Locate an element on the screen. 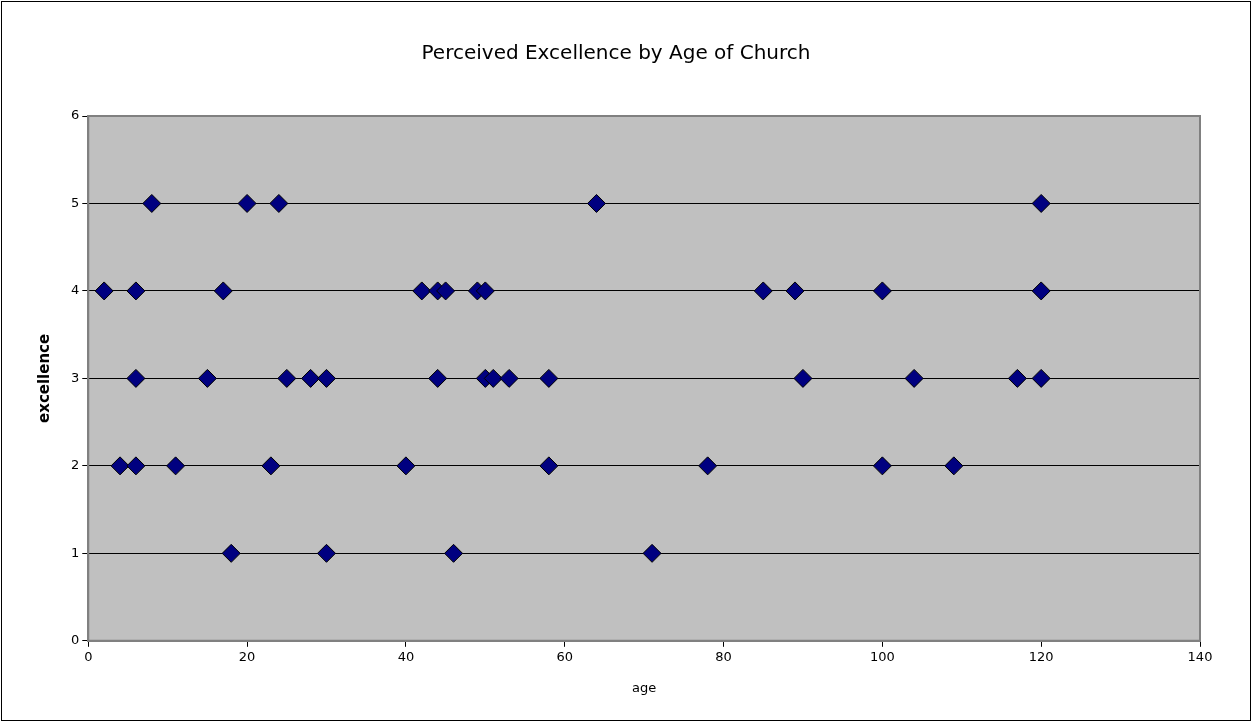  y-tick-label: 5 is located at coordinates (75, 202).